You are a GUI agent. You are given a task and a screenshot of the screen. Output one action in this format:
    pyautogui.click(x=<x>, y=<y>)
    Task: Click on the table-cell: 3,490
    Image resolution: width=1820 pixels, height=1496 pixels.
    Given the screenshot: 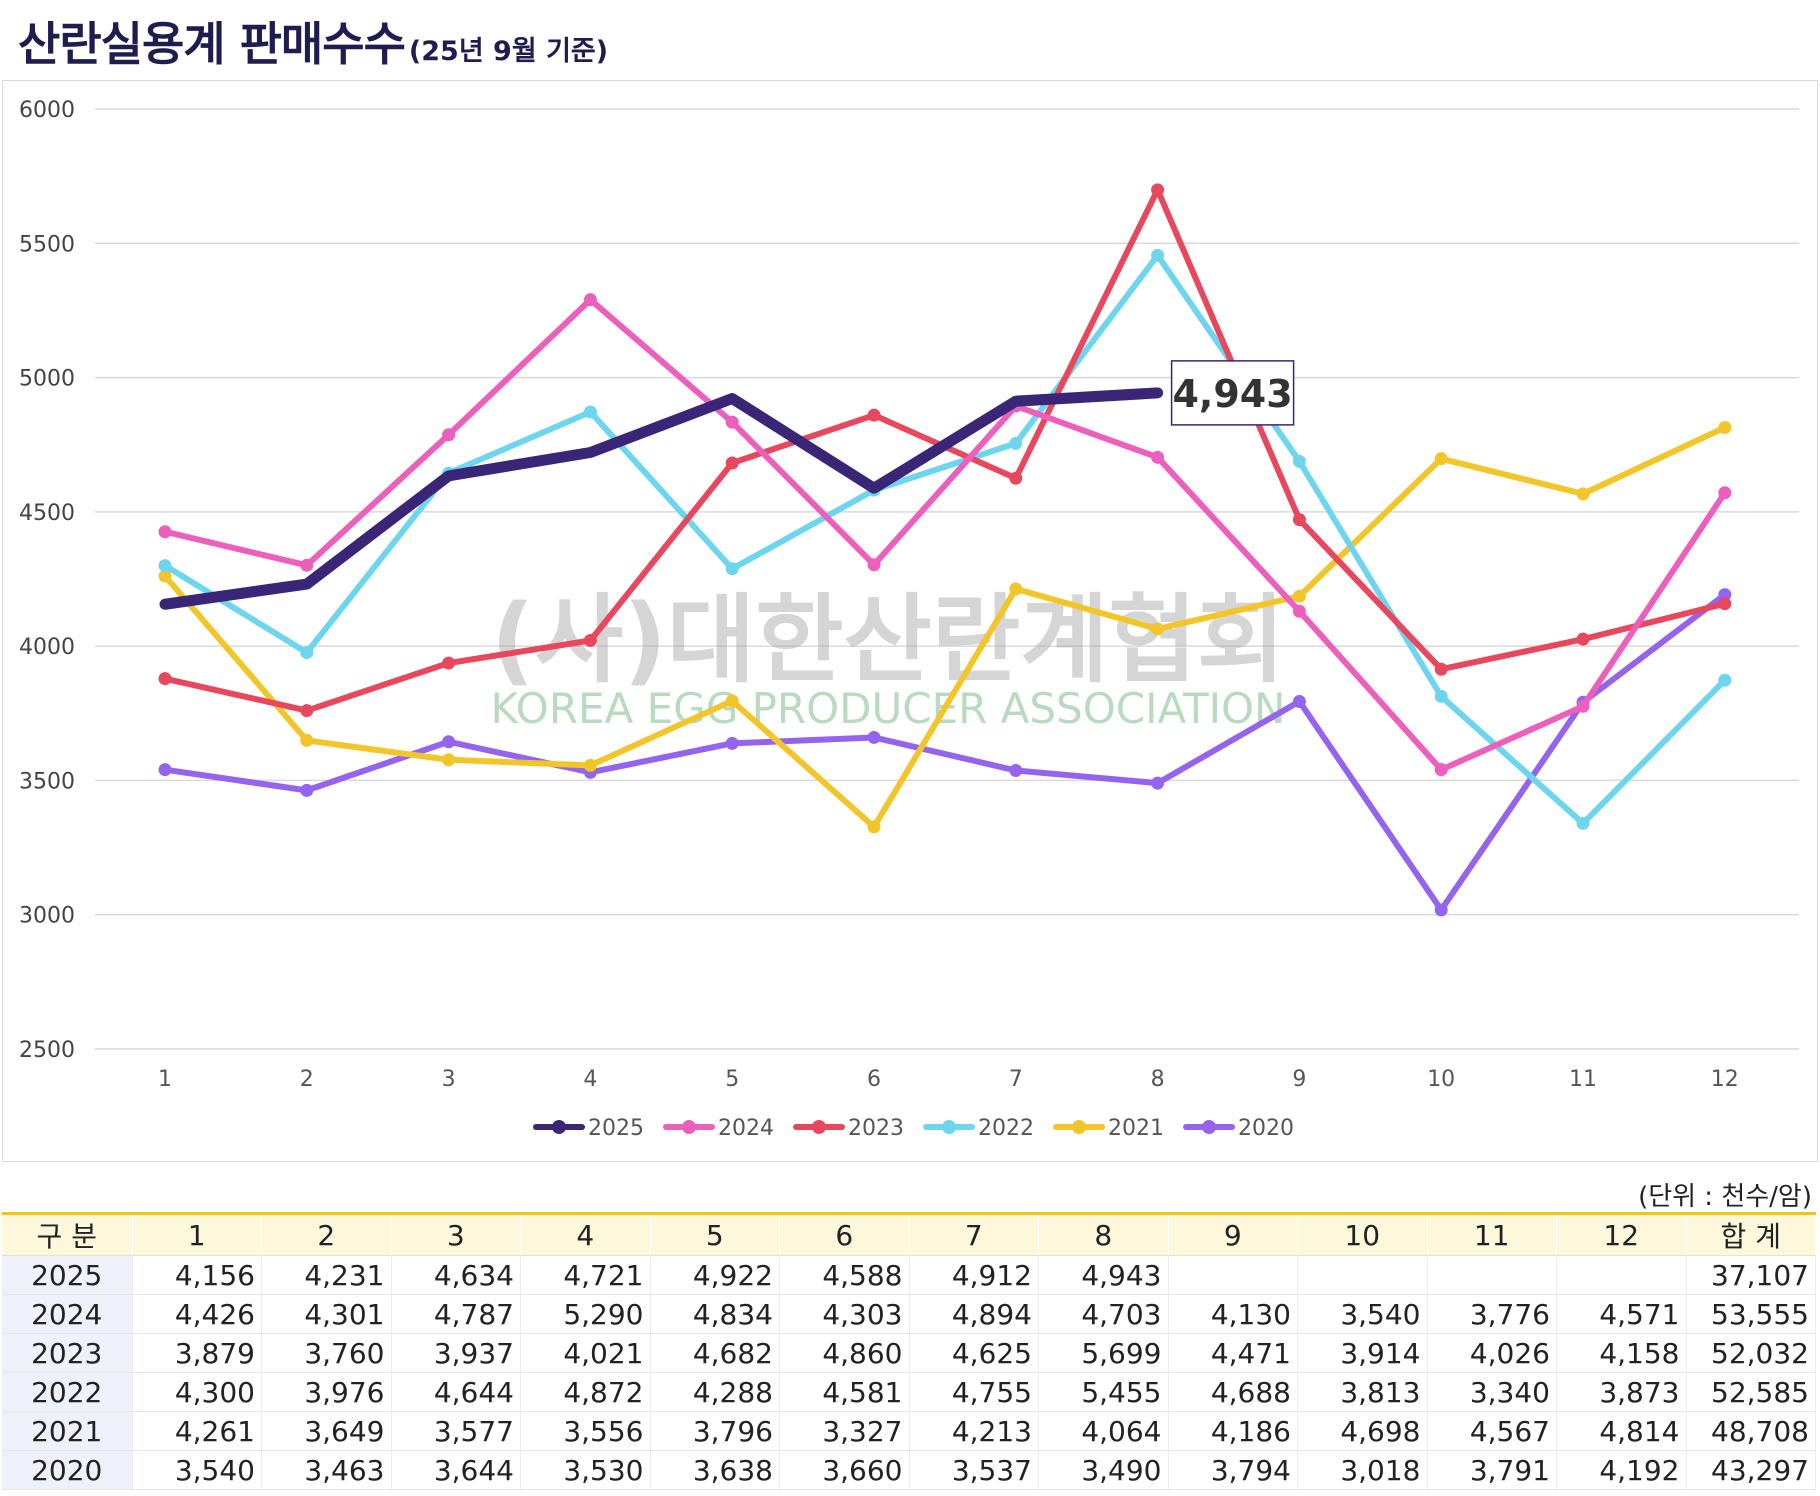 What is the action you would take?
    pyautogui.click(x=1103, y=1470)
    